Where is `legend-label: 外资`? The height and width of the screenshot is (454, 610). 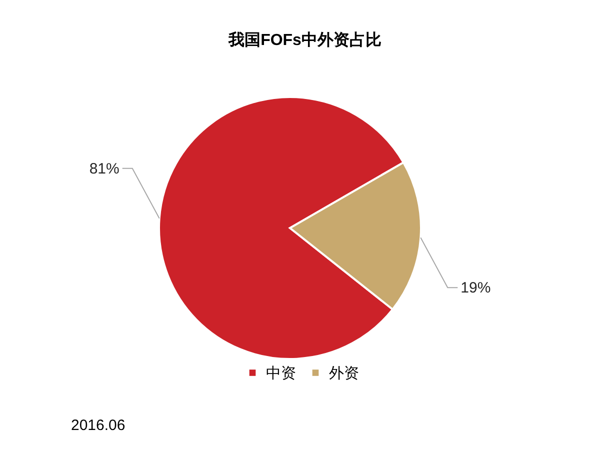
legend-label: 外资 is located at coordinates (344, 373).